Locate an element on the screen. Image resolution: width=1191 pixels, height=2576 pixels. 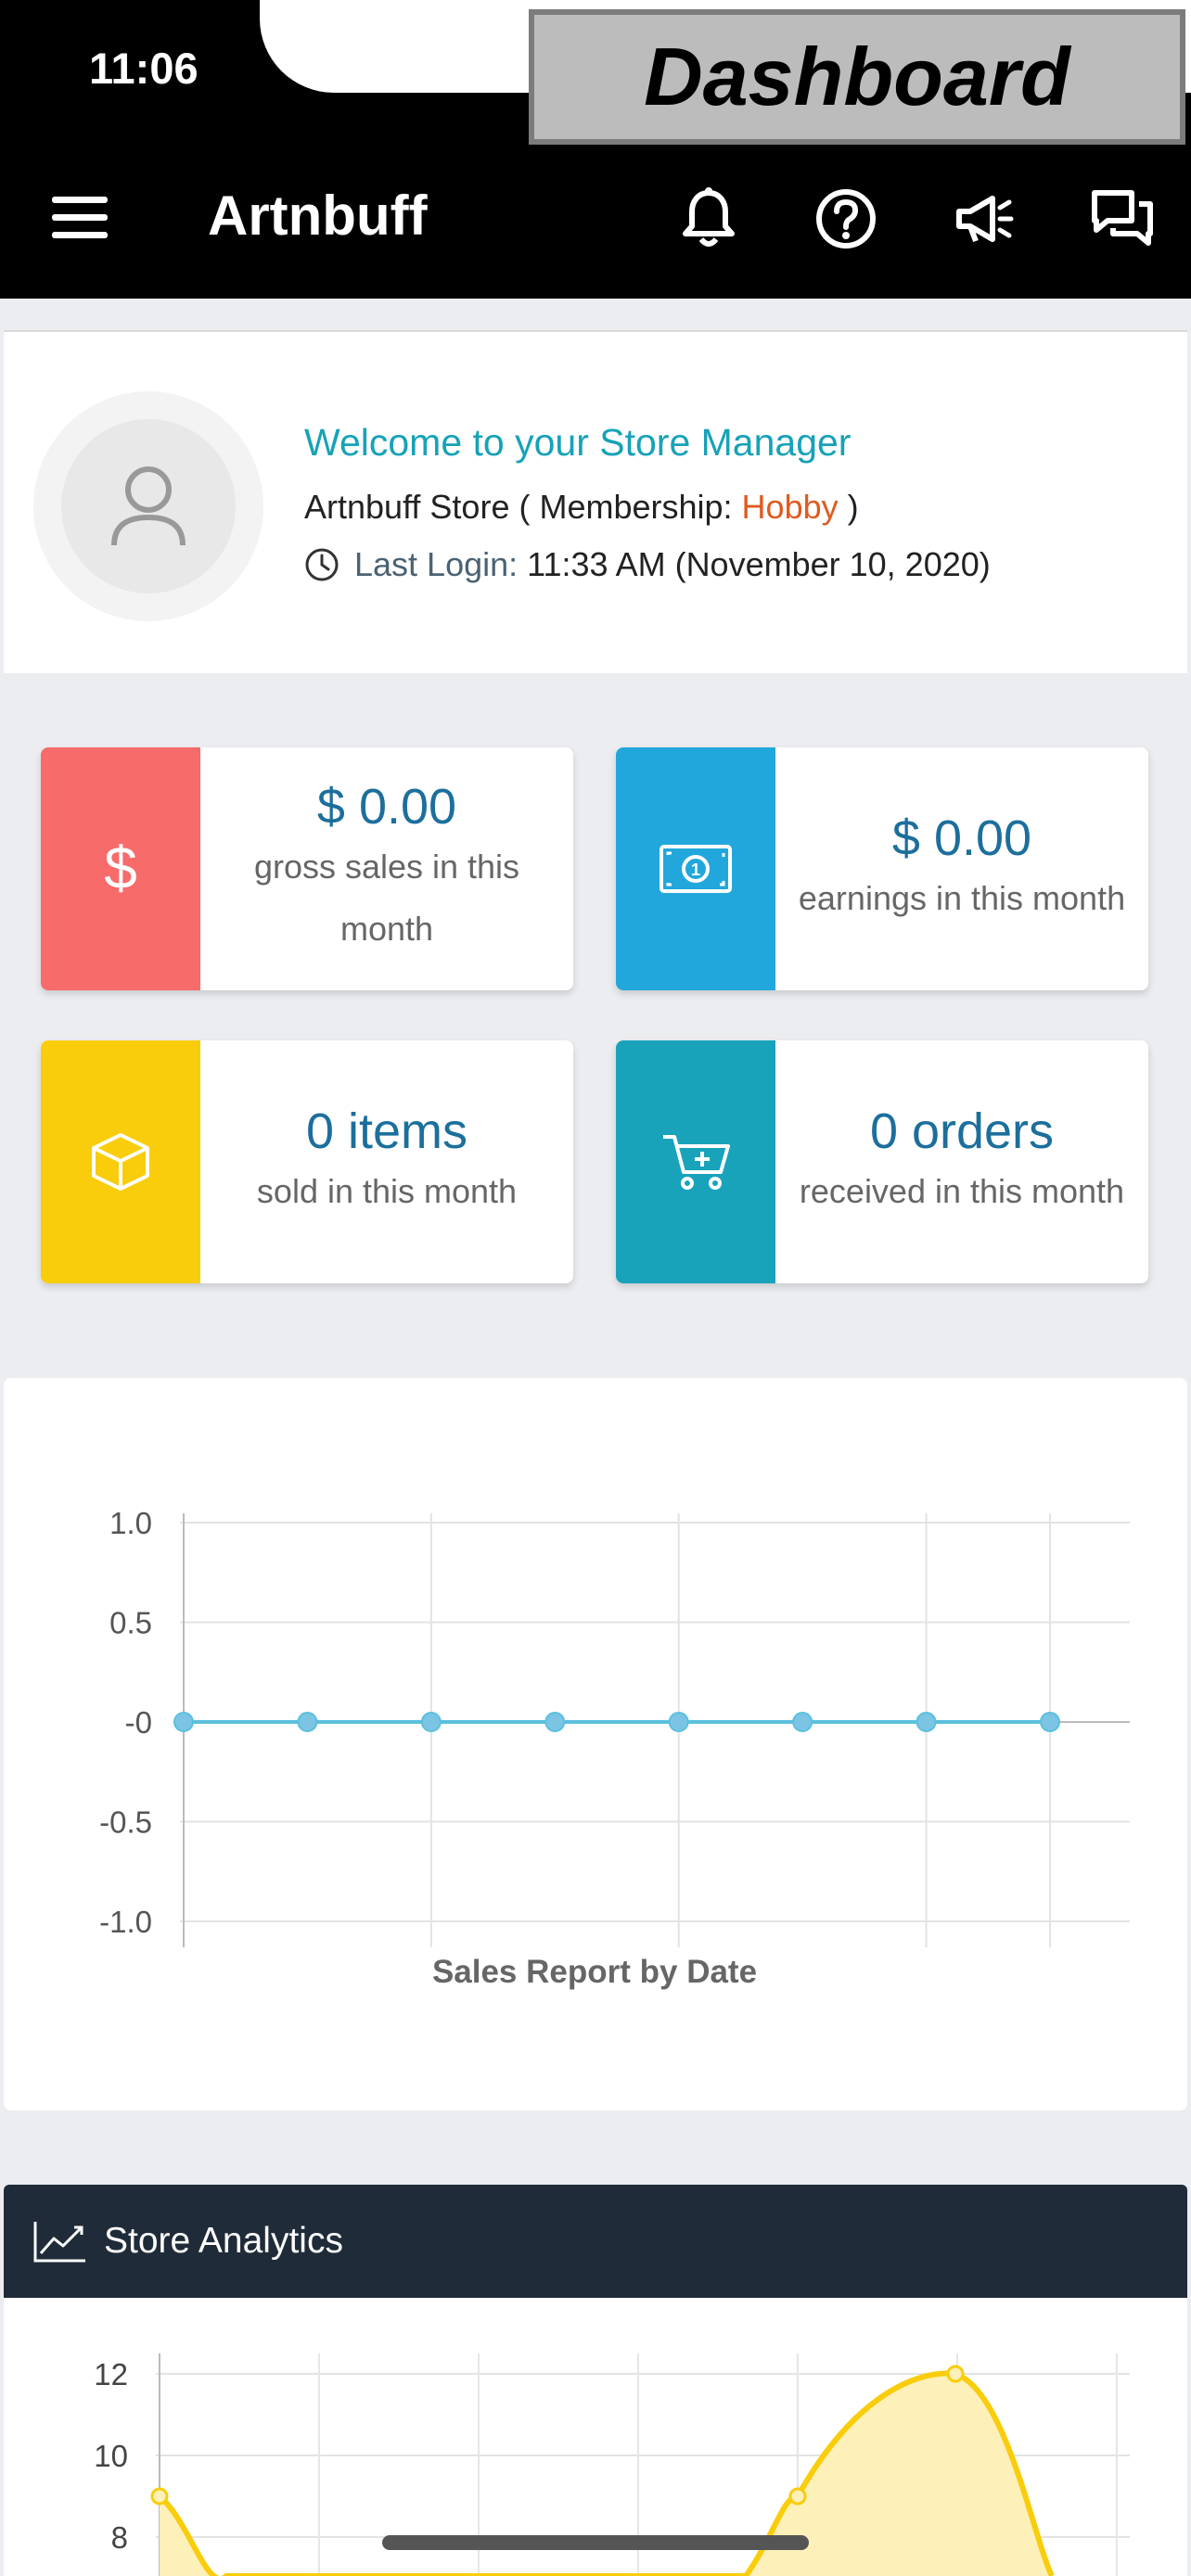
store-analytics-chart-area: 12 10 8 is located at coordinates (595, 2437).